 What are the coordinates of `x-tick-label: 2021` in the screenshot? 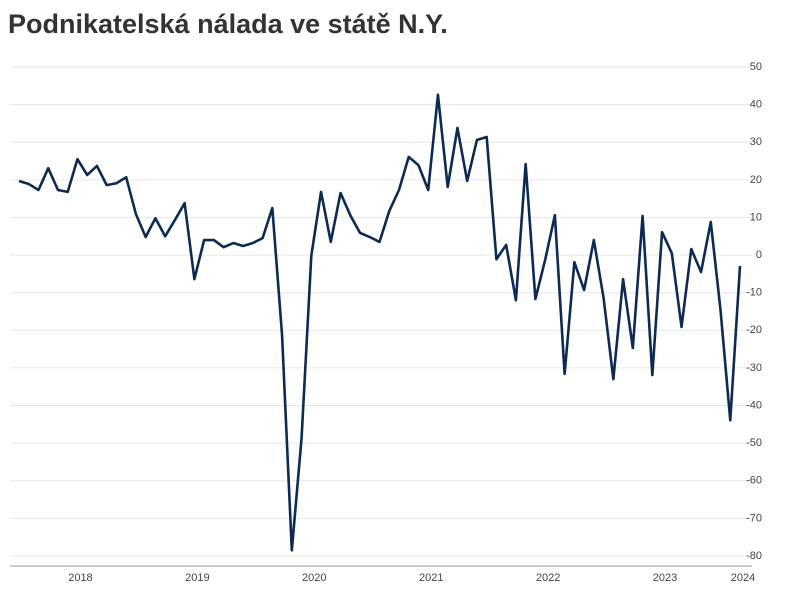 It's located at (431, 578).